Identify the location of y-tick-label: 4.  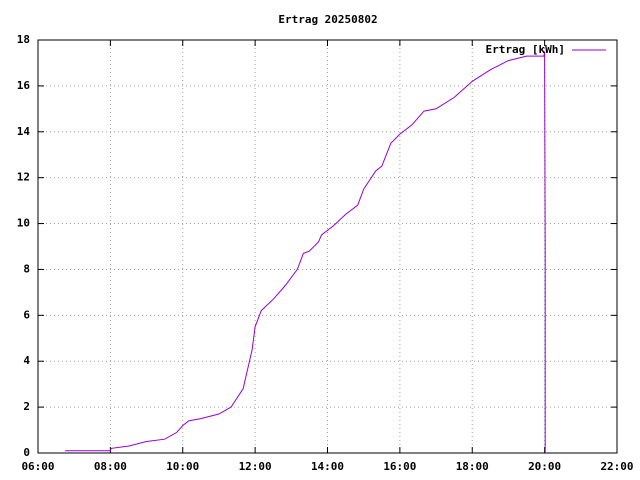
(26, 360).